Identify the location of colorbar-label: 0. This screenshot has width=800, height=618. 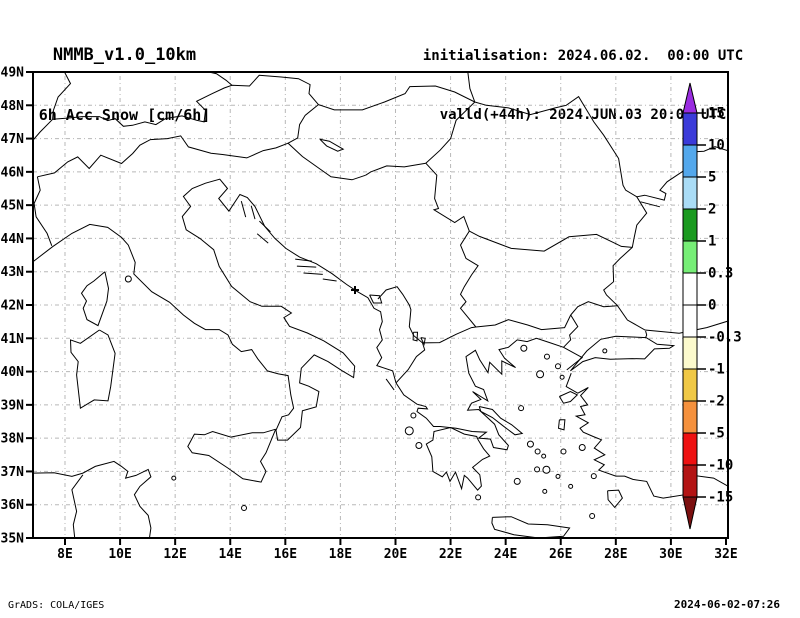
(712, 306).